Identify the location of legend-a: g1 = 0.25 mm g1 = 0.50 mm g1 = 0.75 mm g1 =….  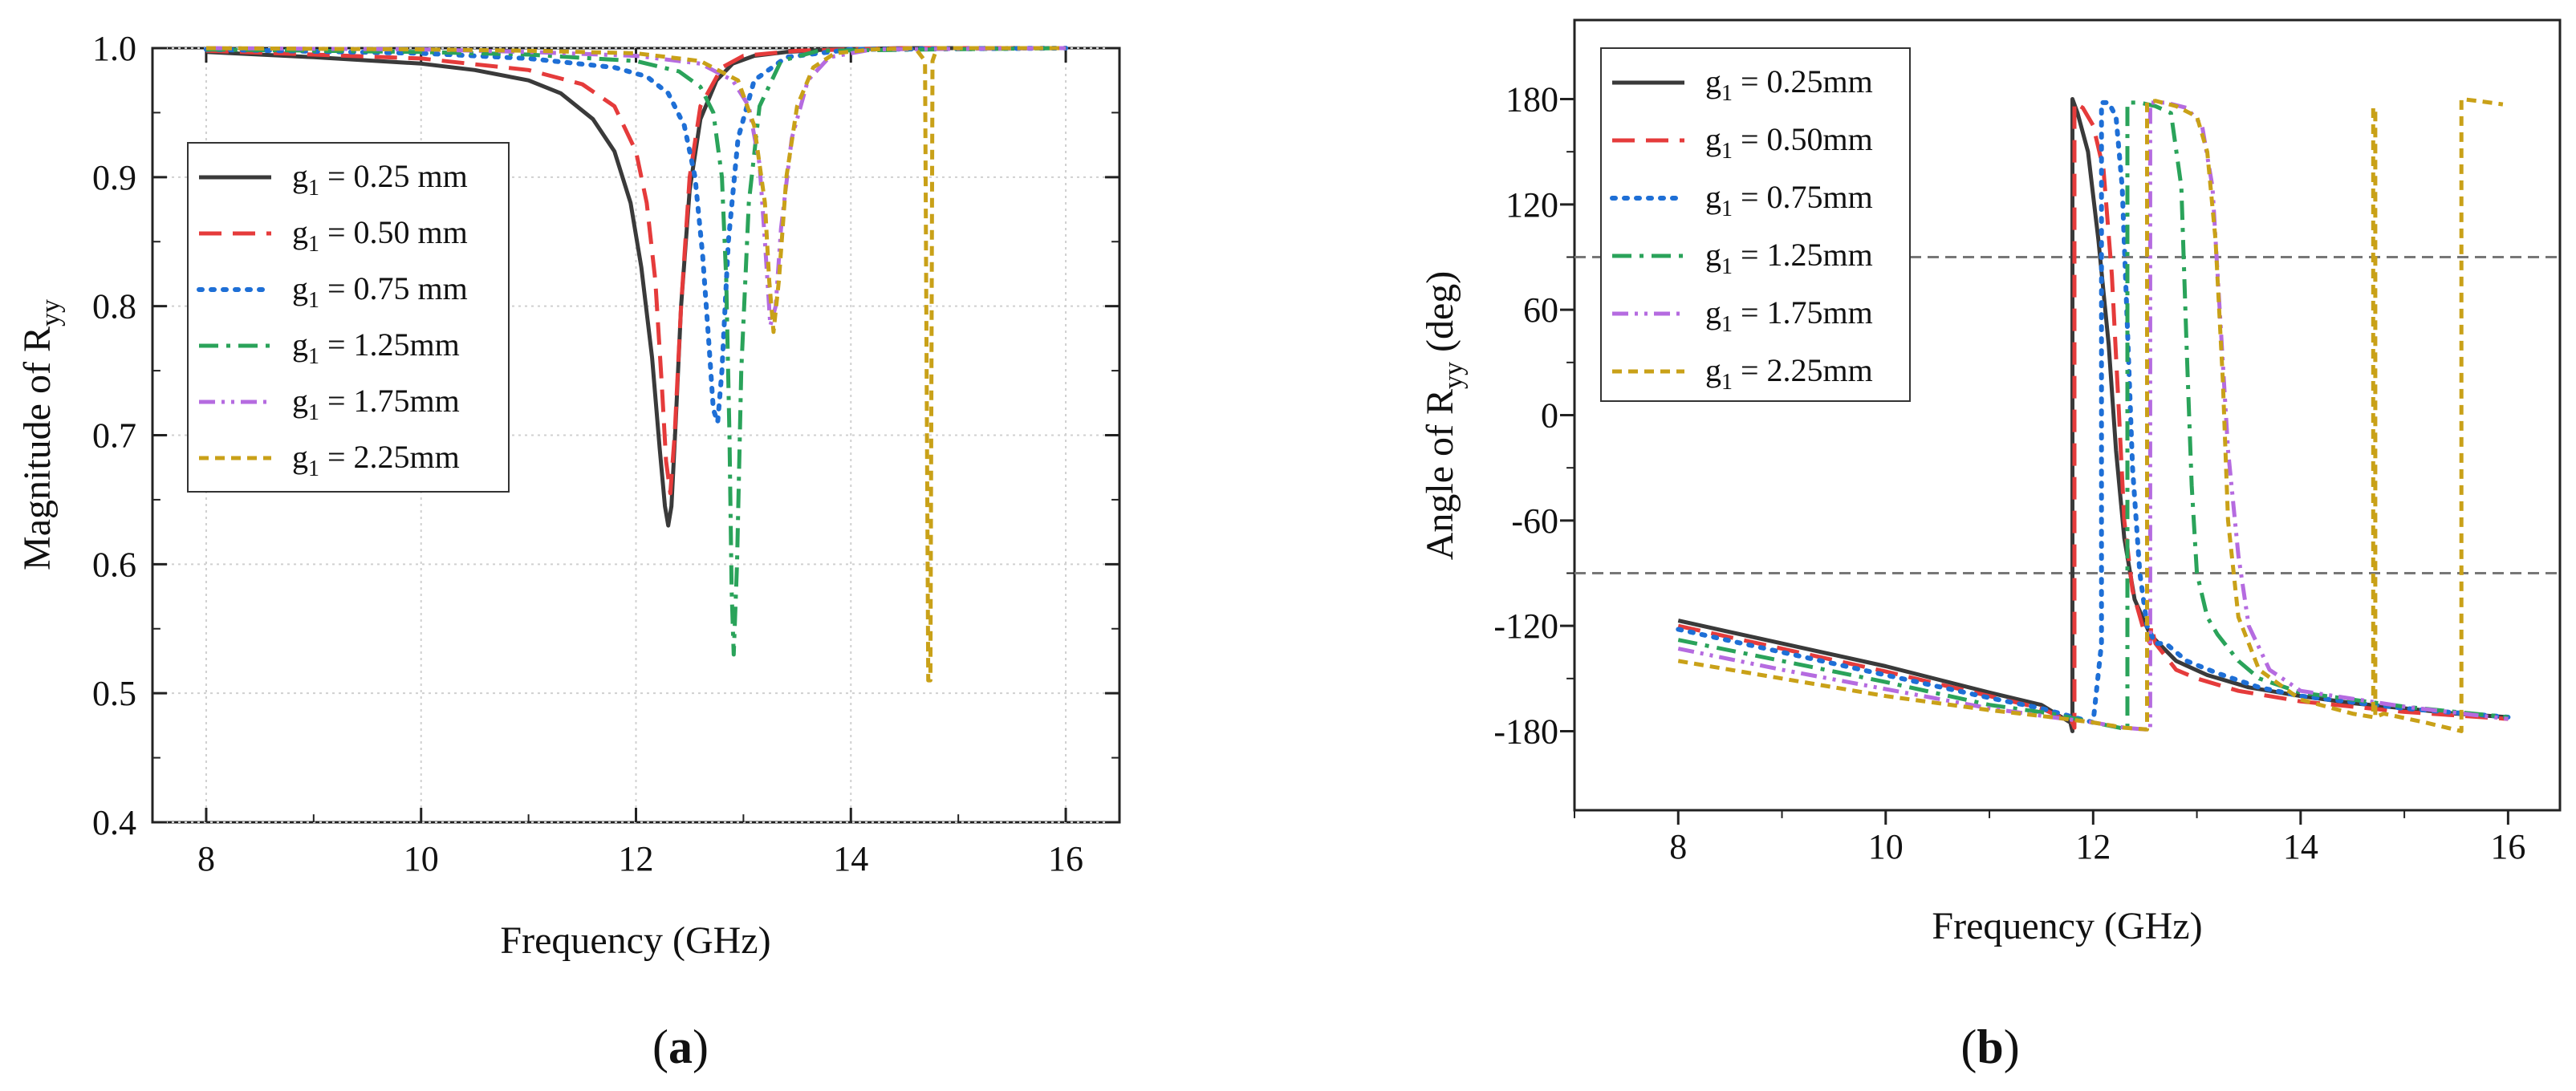
(349, 317).